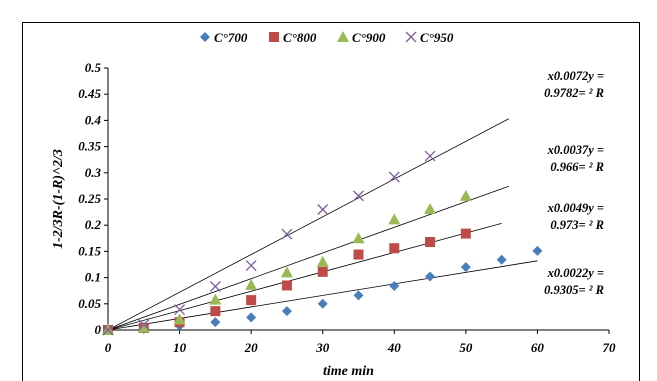 The image size is (657, 381). Describe the element at coordinates (322, 347) in the screenshot. I see `x-tick-label: 30` at that location.